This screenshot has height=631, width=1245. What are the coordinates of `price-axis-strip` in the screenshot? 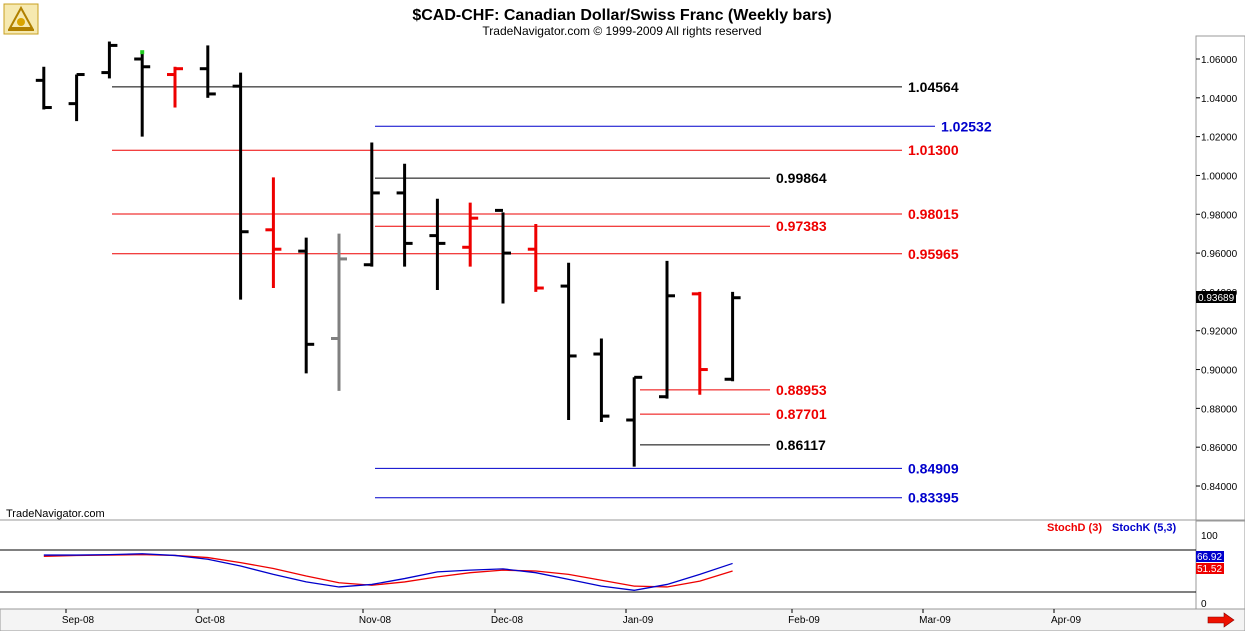 It's located at (1220, 278).